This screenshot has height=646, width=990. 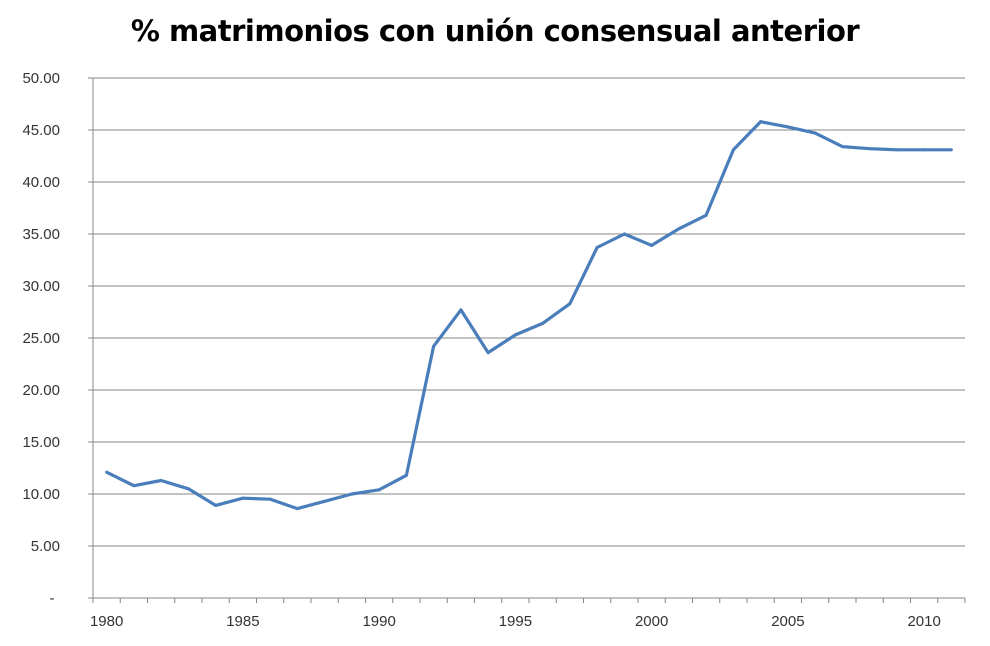 I want to click on y-tick-label: 50.00, so click(x=41, y=78).